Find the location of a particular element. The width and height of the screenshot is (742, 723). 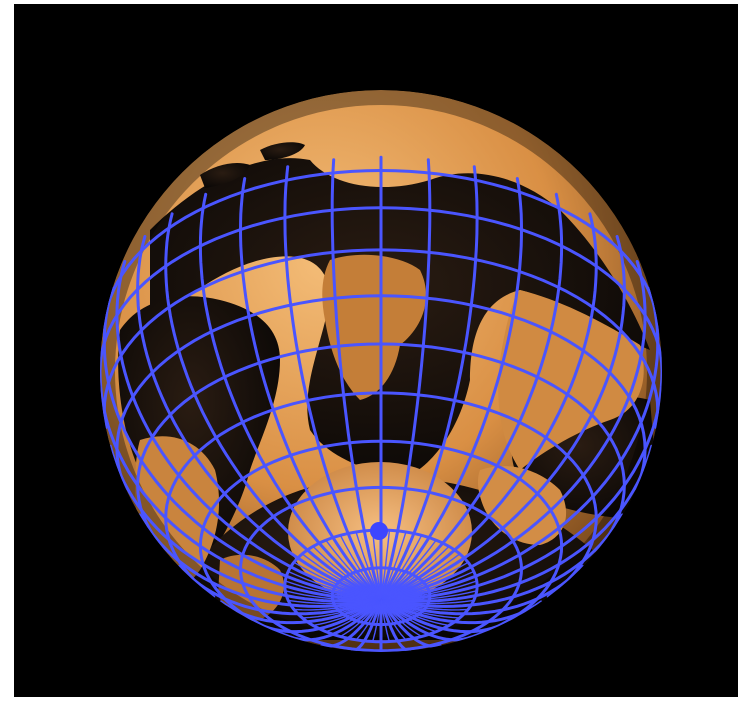

south-pole-marker is located at coordinates (379, 531).